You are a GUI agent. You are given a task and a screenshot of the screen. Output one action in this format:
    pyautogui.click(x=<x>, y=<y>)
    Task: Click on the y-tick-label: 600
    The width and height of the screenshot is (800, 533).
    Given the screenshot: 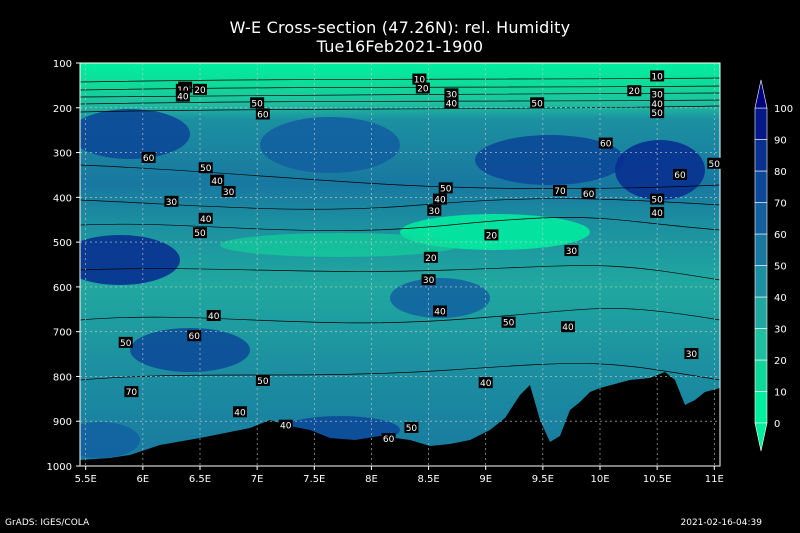 What is the action you would take?
    pyautogui.click(x=62, y=288)
    